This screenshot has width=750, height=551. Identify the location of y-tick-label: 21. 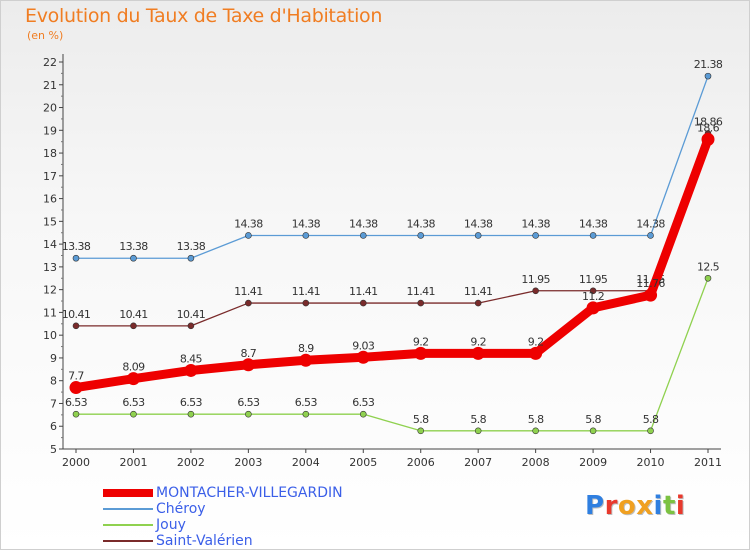
(50, 85).